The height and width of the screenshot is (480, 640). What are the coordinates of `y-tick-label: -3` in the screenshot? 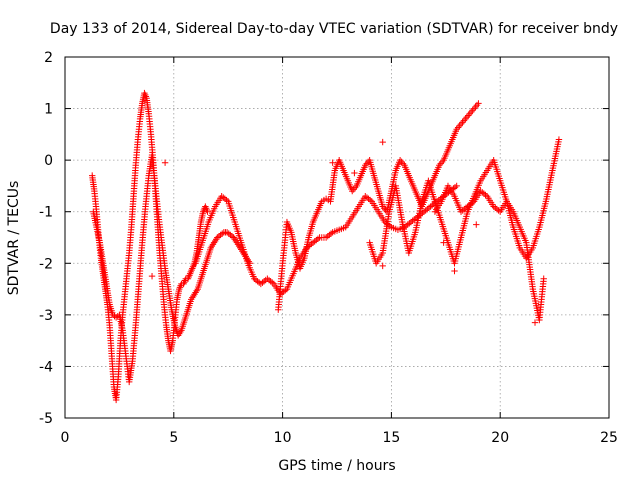 It's located at (46, 316).